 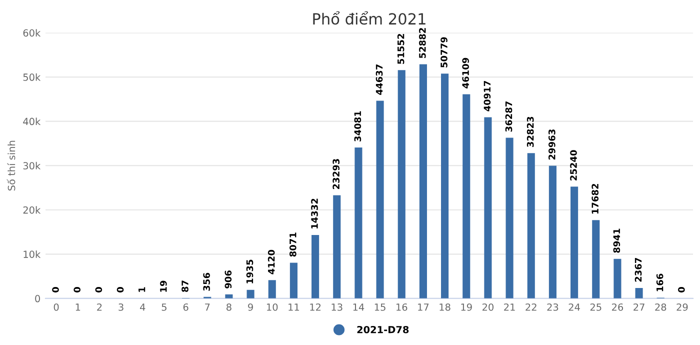 I want to click on data-label: 51552, so click(x=400, y=49).